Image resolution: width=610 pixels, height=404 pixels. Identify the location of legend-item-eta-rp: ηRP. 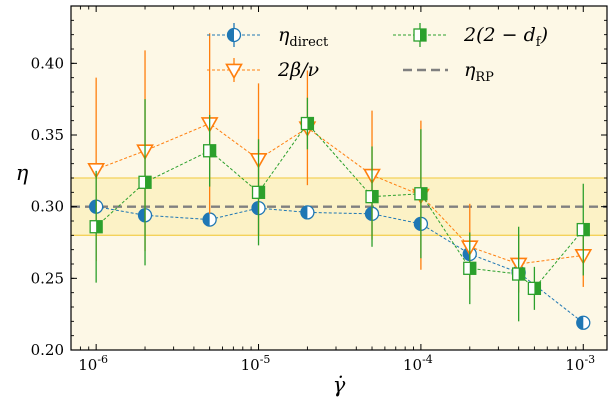
(448, 72).